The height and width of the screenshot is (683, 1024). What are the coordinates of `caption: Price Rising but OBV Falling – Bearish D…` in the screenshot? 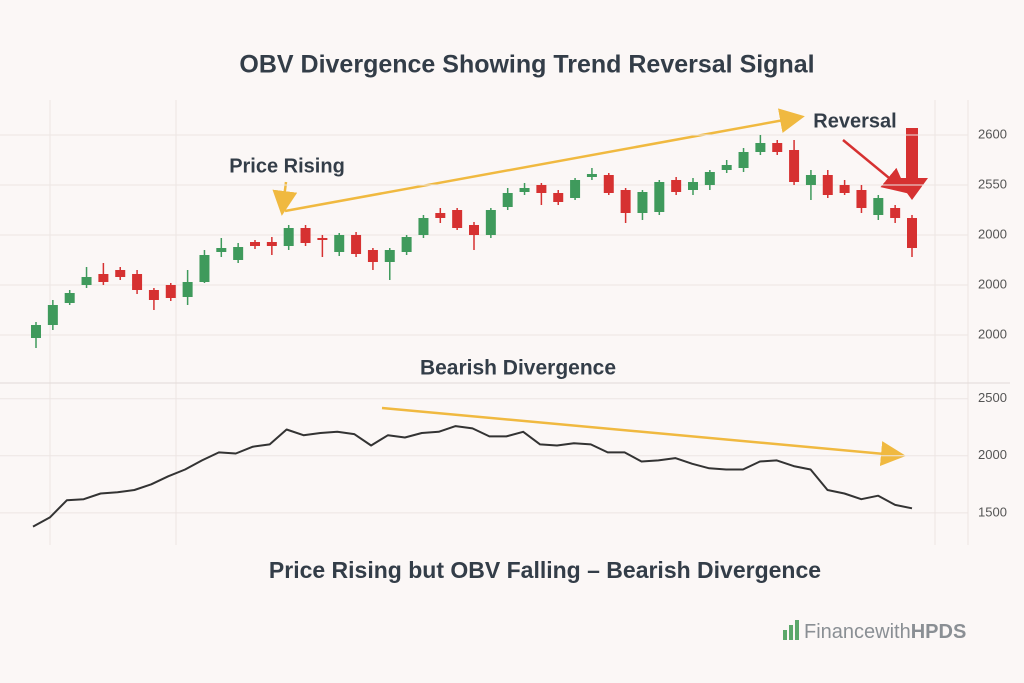 It's located at (545, 570).